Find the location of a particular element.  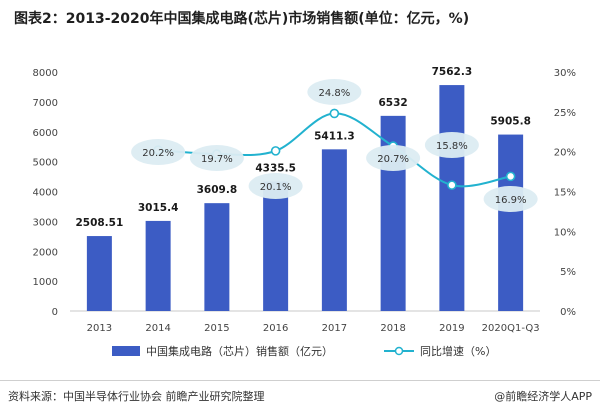

rate-label: 15.8% is located at coordinates (452, 146).